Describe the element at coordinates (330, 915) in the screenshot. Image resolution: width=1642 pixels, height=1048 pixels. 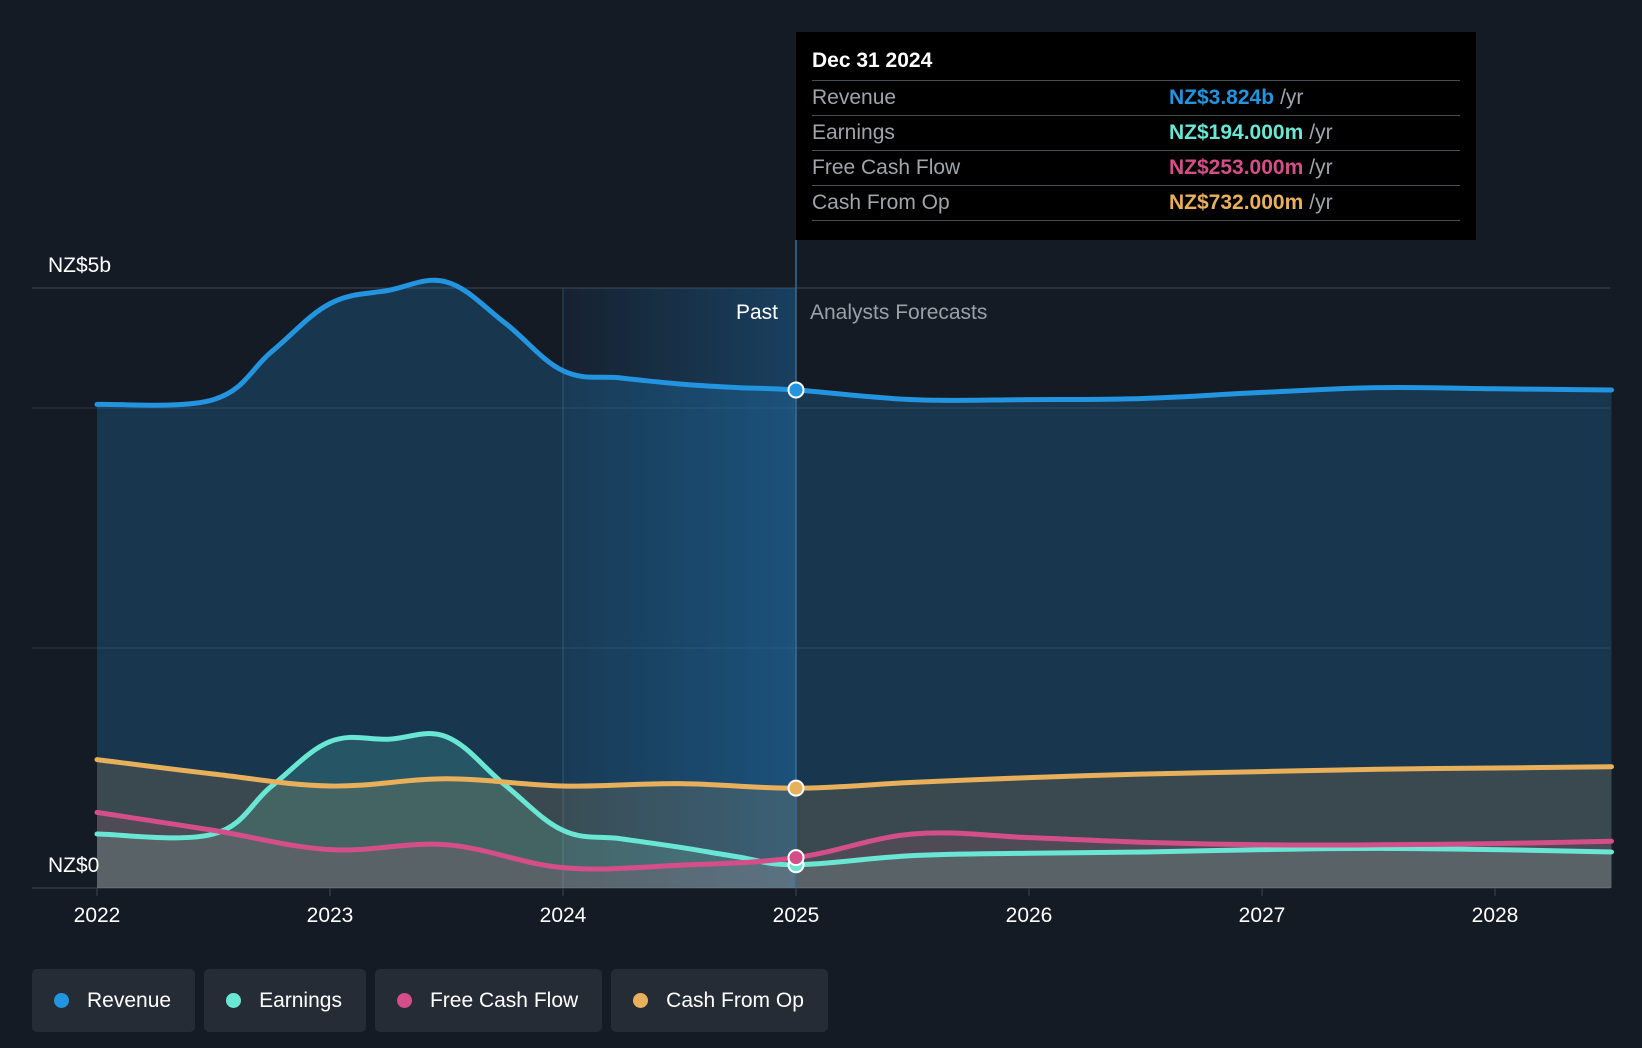
I see `x-tick-label: 2023` at that location.